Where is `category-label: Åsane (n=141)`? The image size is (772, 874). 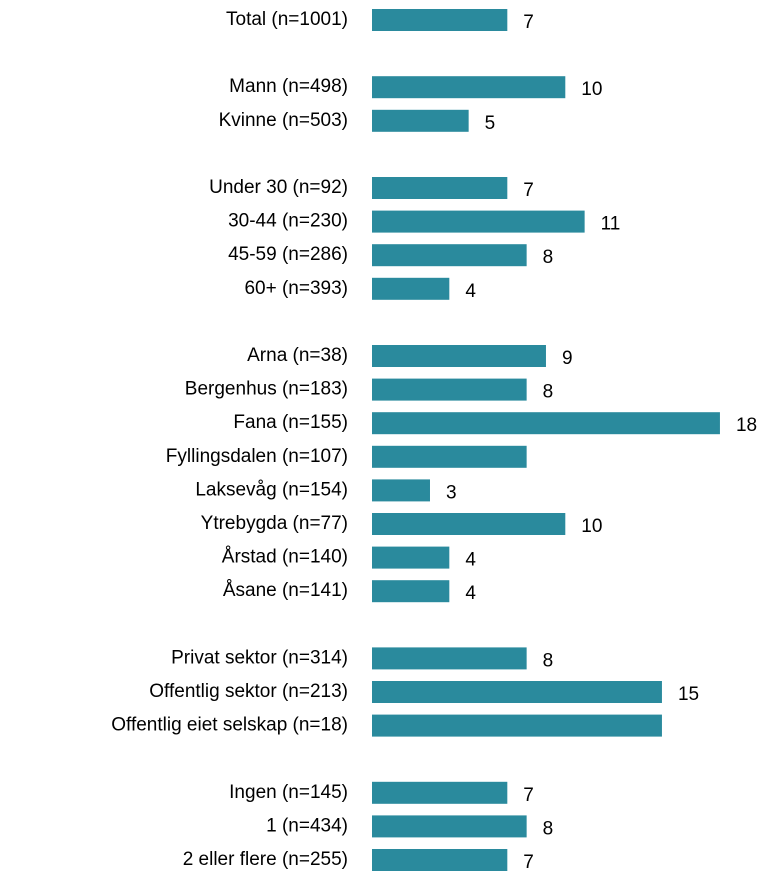
category-label: Åsane (n=141) is located at coordinates (285, 590).